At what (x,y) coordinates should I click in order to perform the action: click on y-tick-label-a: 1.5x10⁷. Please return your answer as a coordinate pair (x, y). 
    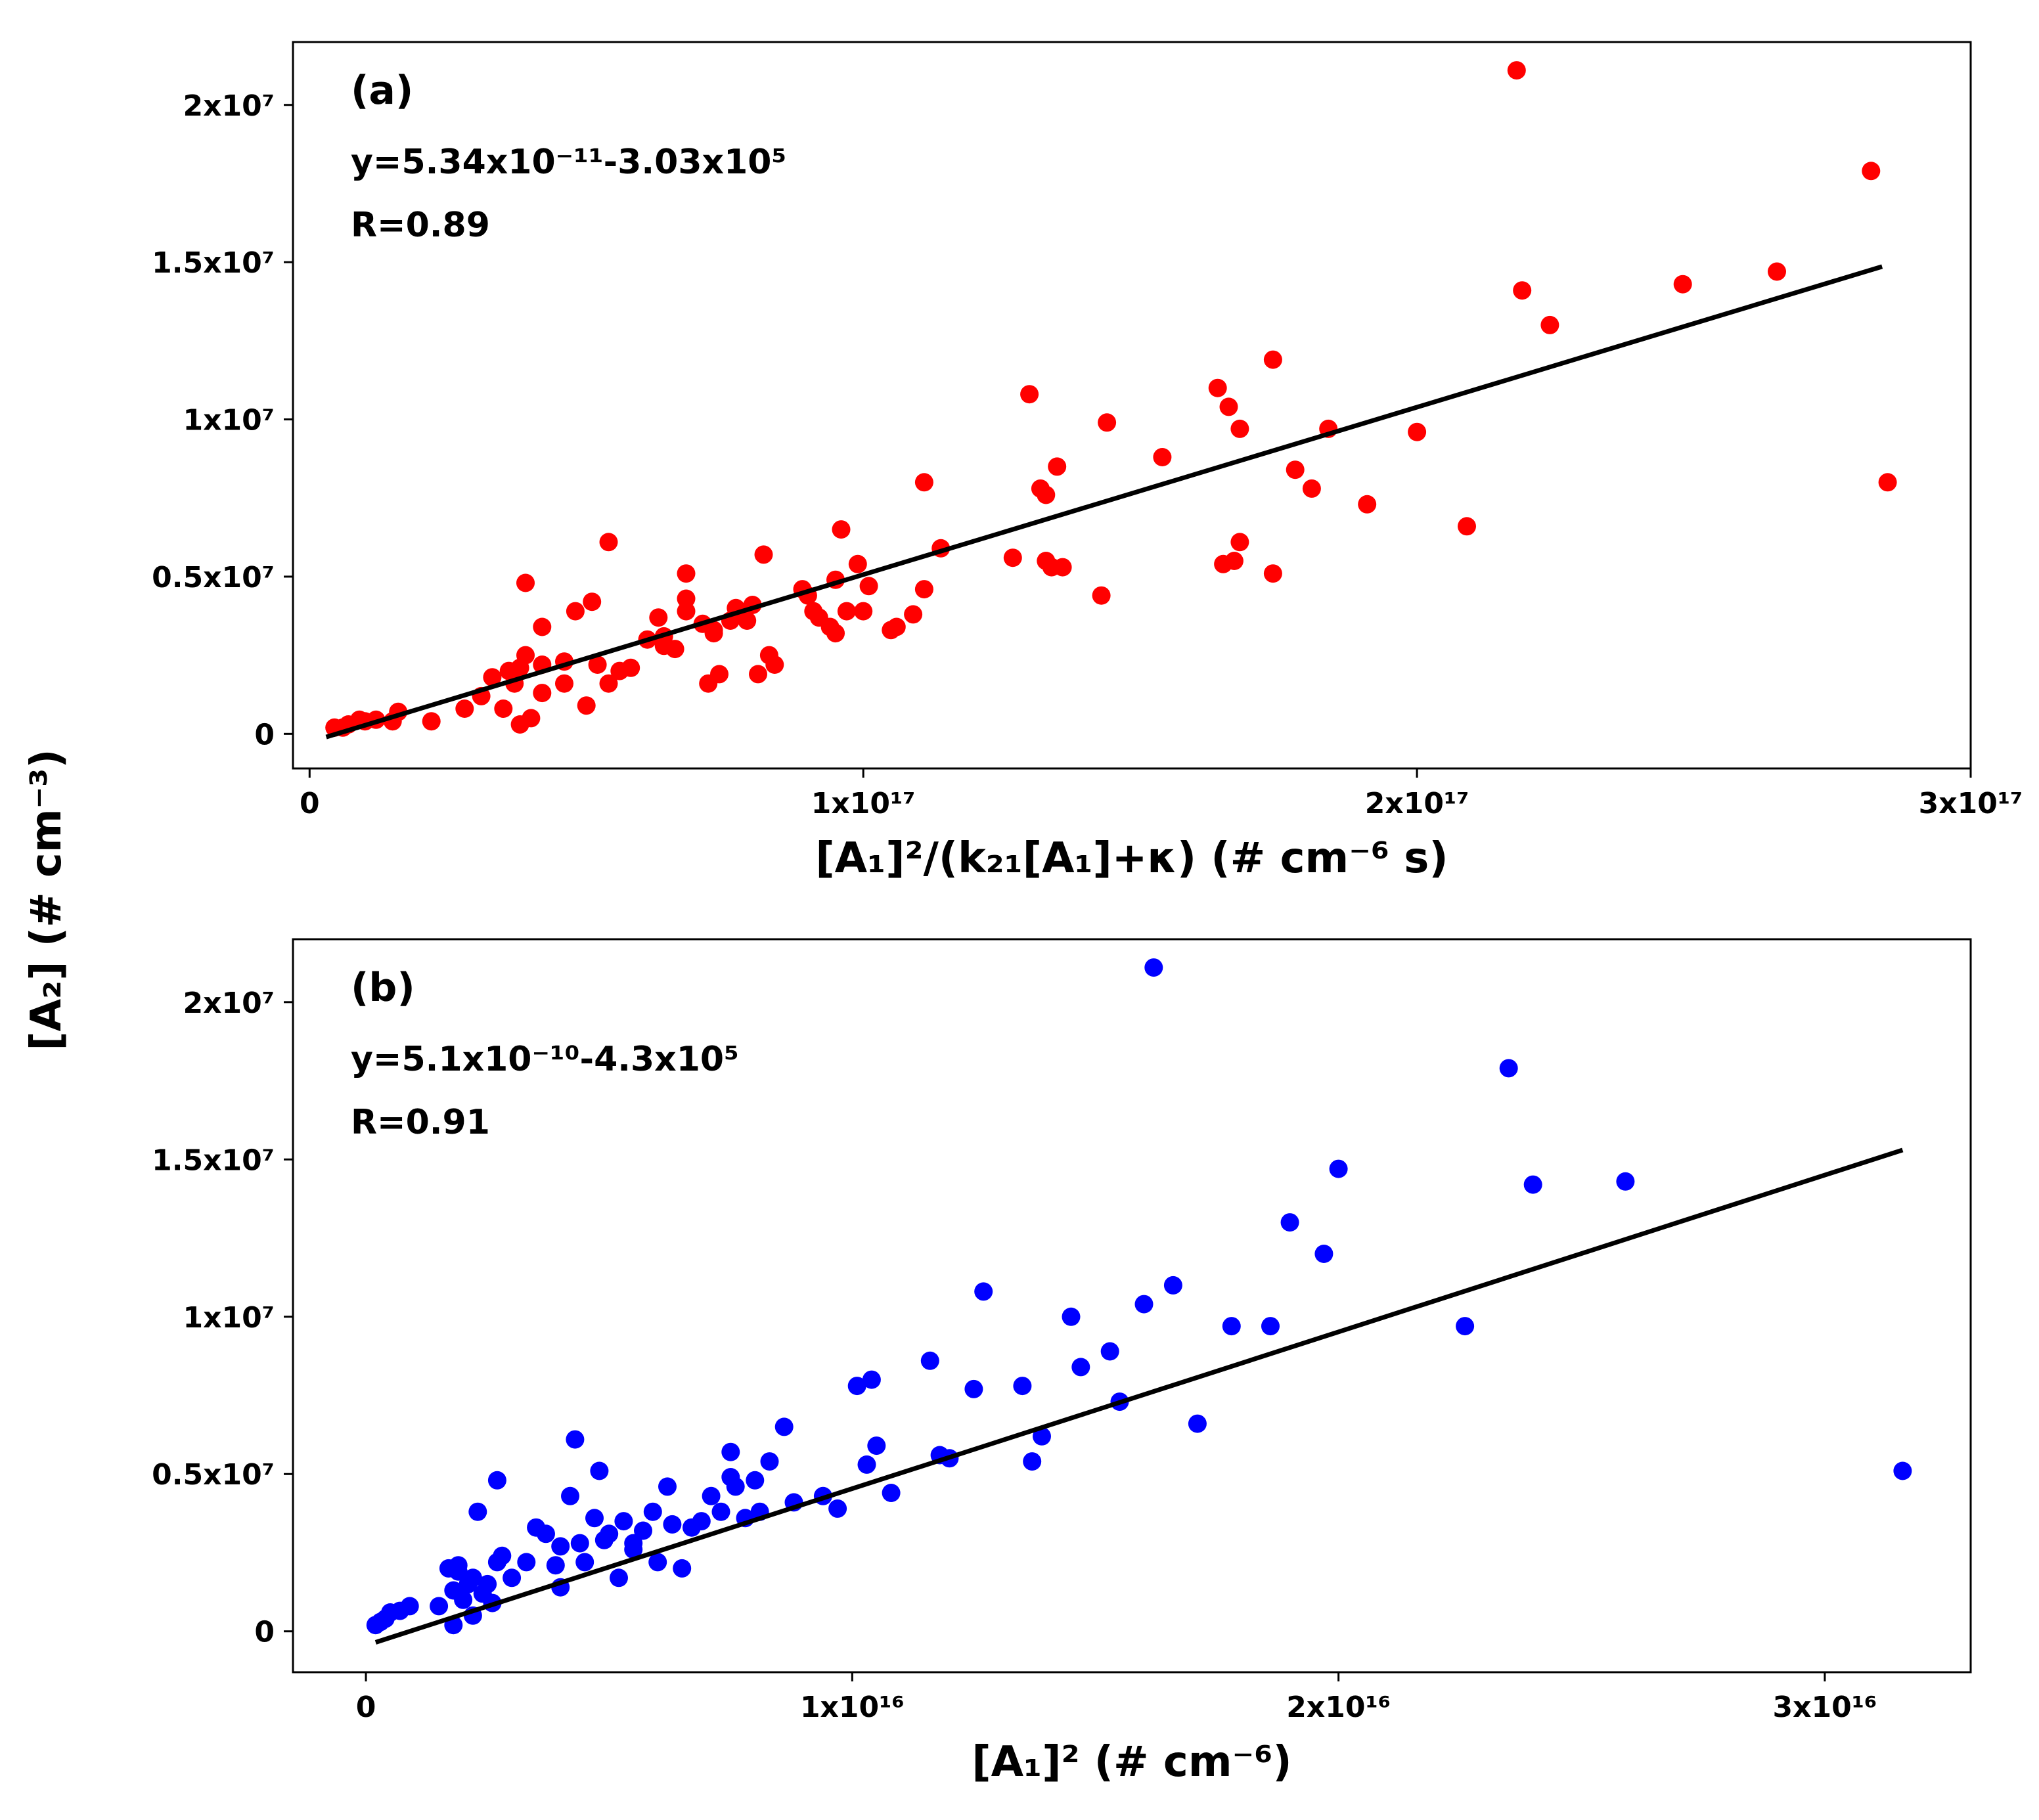
    Looking at the image, I should click on (213, 263).